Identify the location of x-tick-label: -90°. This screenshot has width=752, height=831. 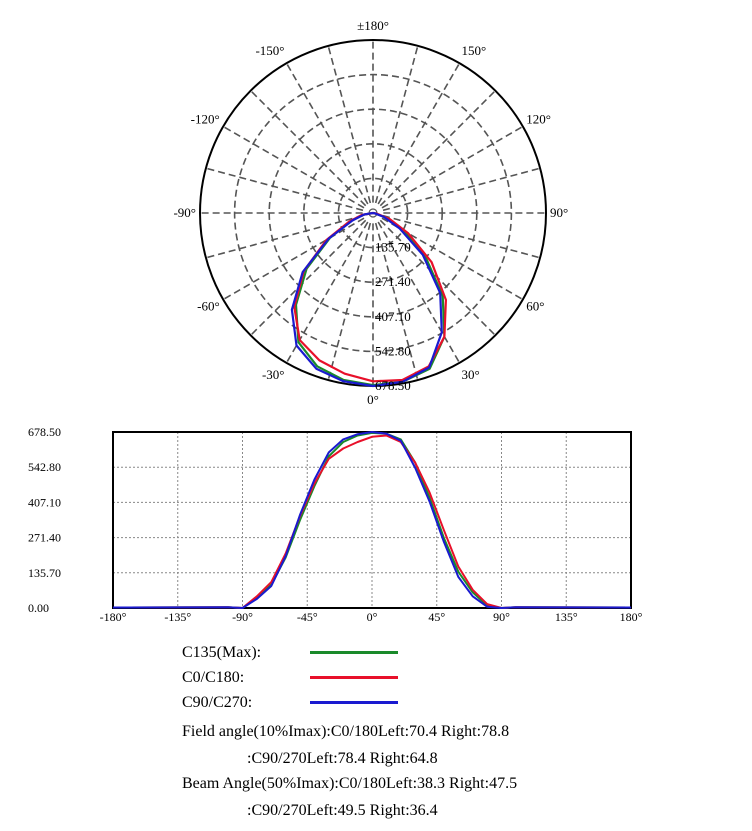
(242, 617).